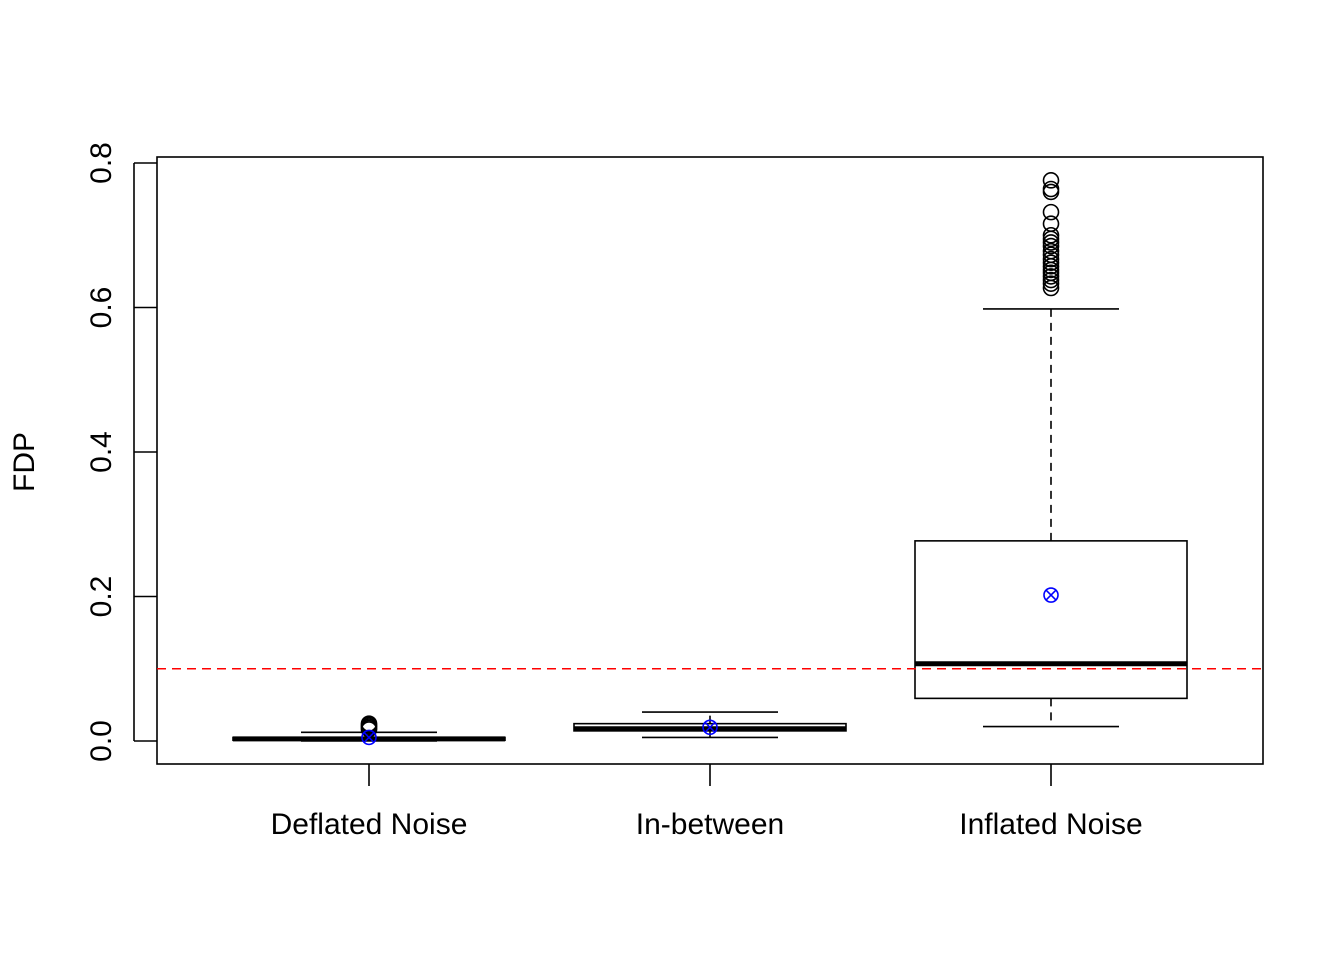 The height and width of the screenshot is (960, 1344). Describe the element at coordinates (121, 452) in the screenshot. I see `y-axis: 0.0 0.2 0.4 0.6 0.8` at that location.